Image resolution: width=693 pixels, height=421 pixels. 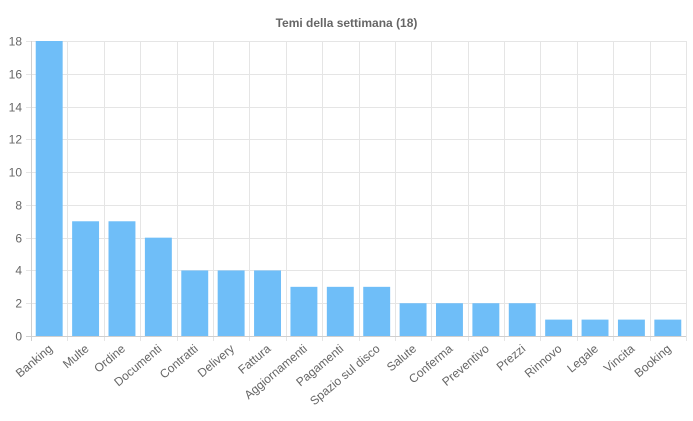 I want to click on bar-aggiornamenti, so click(x=304, y=311).